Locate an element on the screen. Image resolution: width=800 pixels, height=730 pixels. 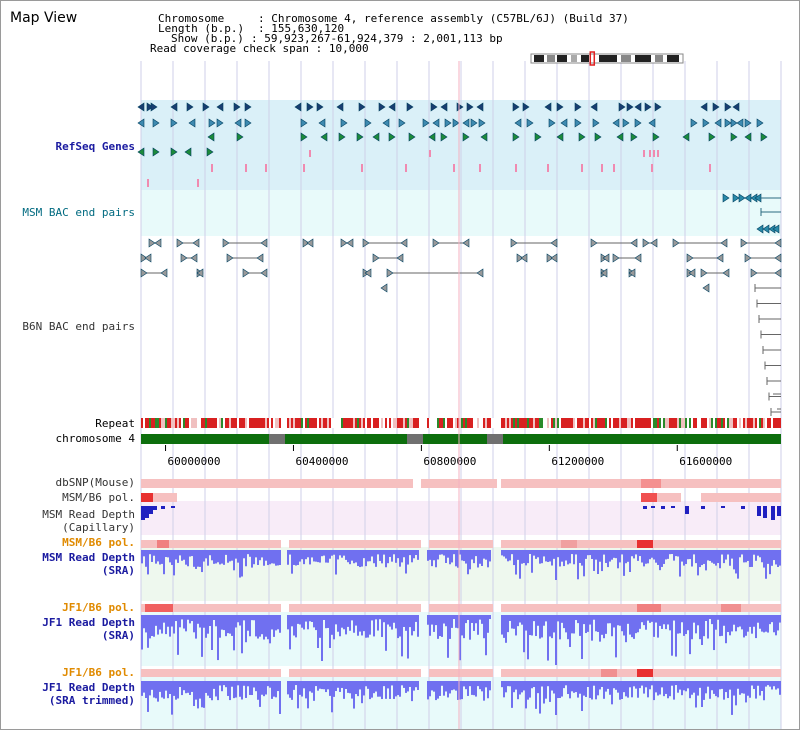
track-label-jf1-depth-sra: JF1 Read Depth (SRA) is located at coordinates (88, 629).